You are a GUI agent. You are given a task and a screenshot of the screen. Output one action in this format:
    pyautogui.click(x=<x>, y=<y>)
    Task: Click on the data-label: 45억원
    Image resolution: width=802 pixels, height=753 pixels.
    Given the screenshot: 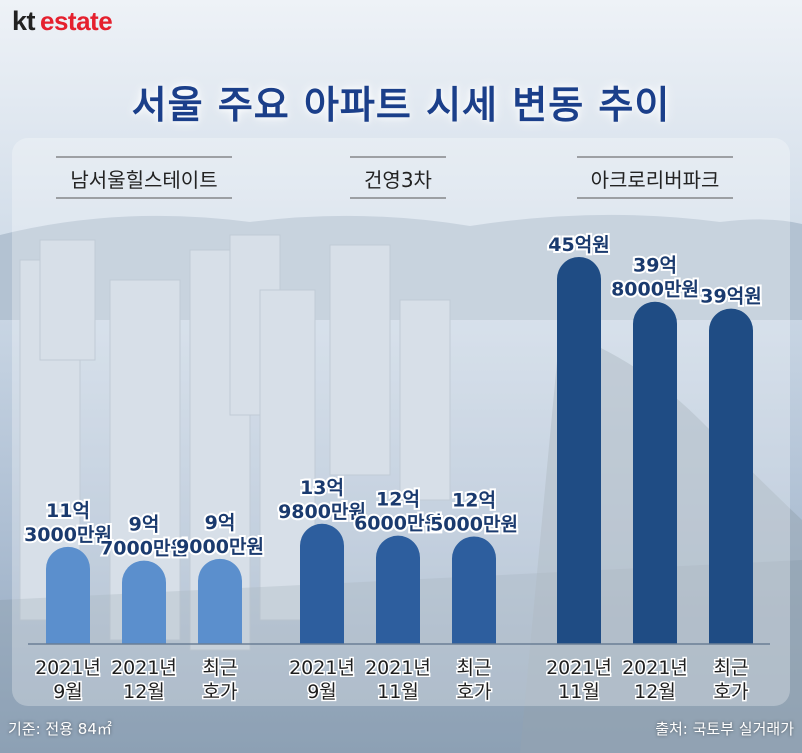 What is the action you would take?
    pyautogui.click(x=578, y=245)
    